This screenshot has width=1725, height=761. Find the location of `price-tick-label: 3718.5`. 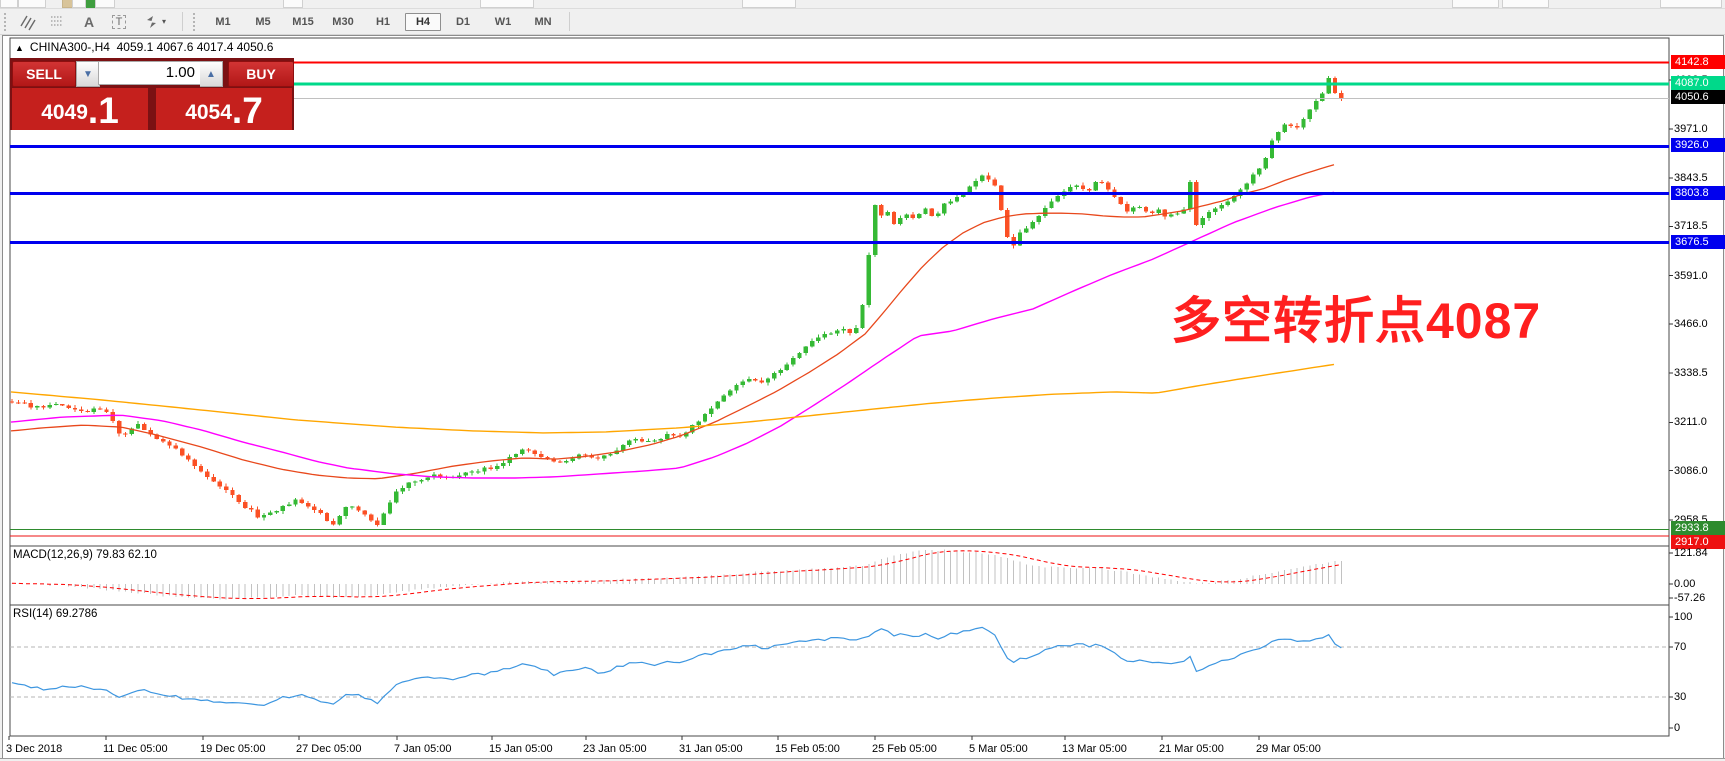

price-tick-label: 3718.5 is located at coordinates (1691, 226).